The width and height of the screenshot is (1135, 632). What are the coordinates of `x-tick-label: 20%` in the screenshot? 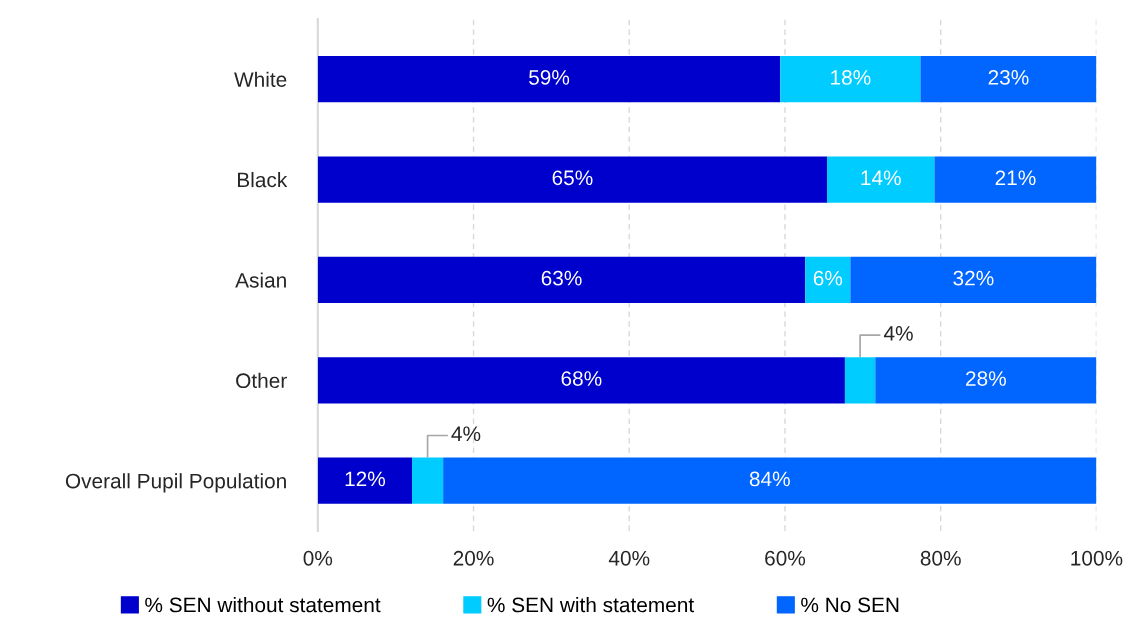 It's located at (473, 558).